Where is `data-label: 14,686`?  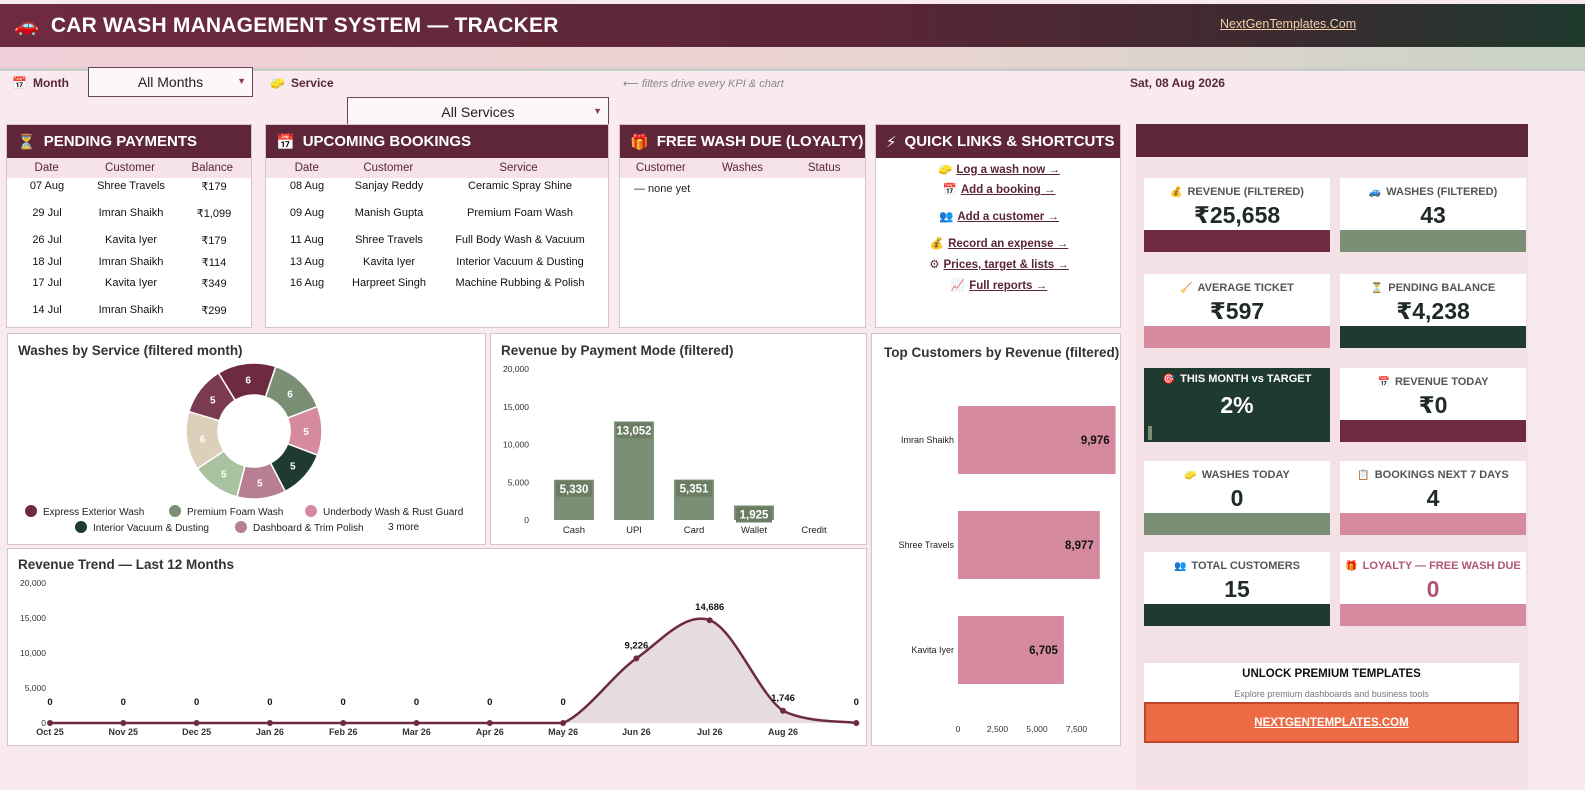
data-label: 14,686 is located at coordinates (709, 607).